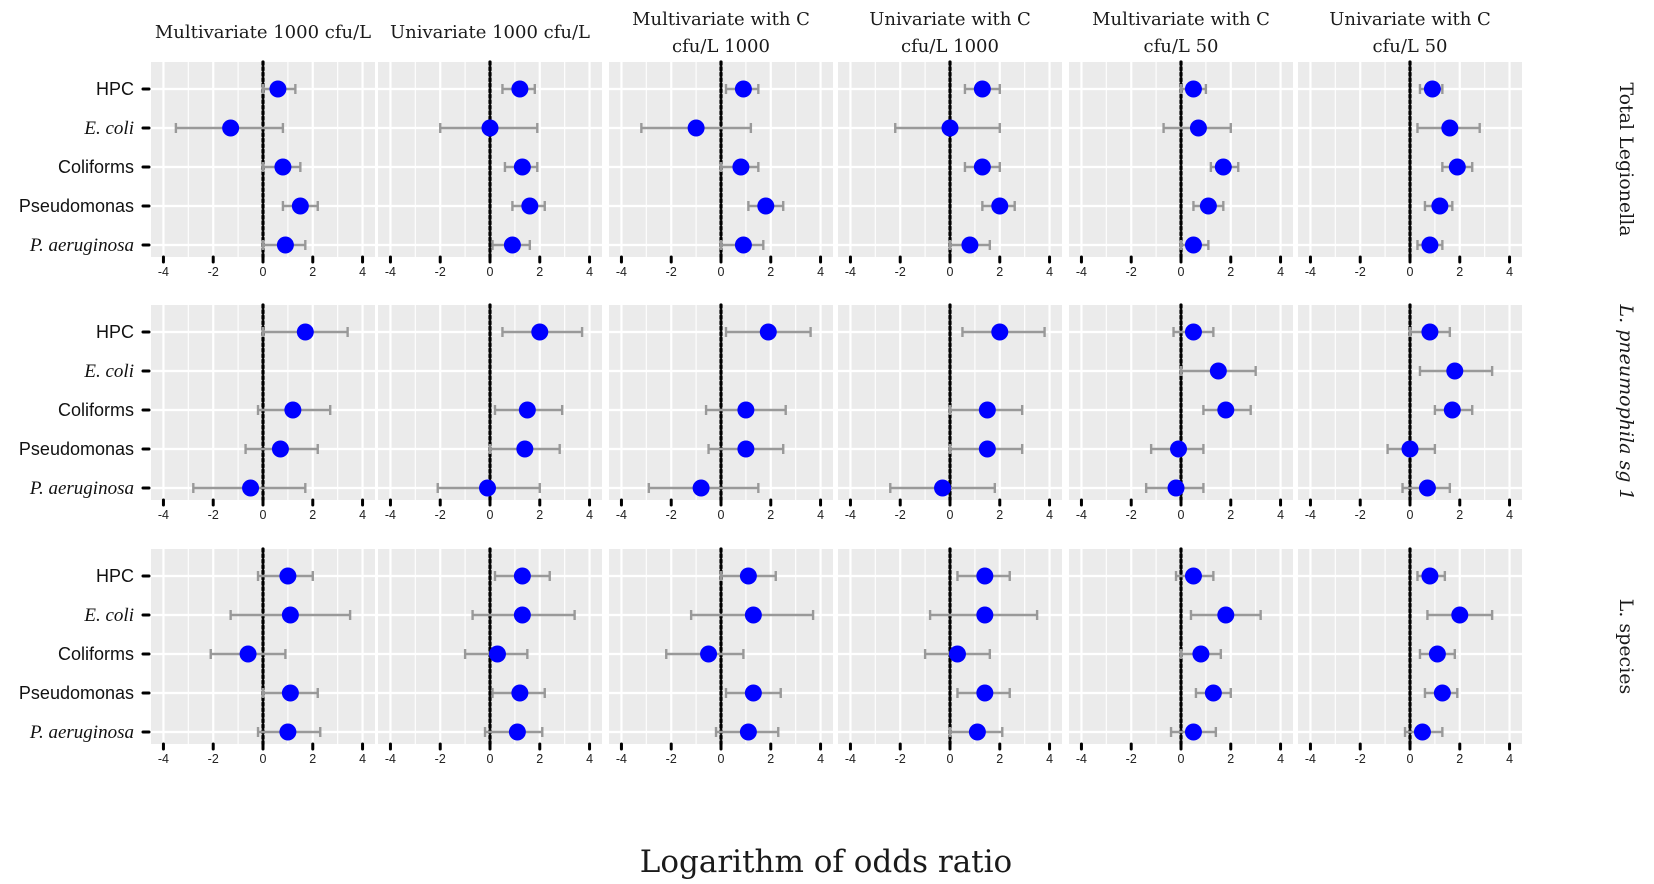  I want to click on column-strip-title: cfu/L 1000, so click(950, 46).